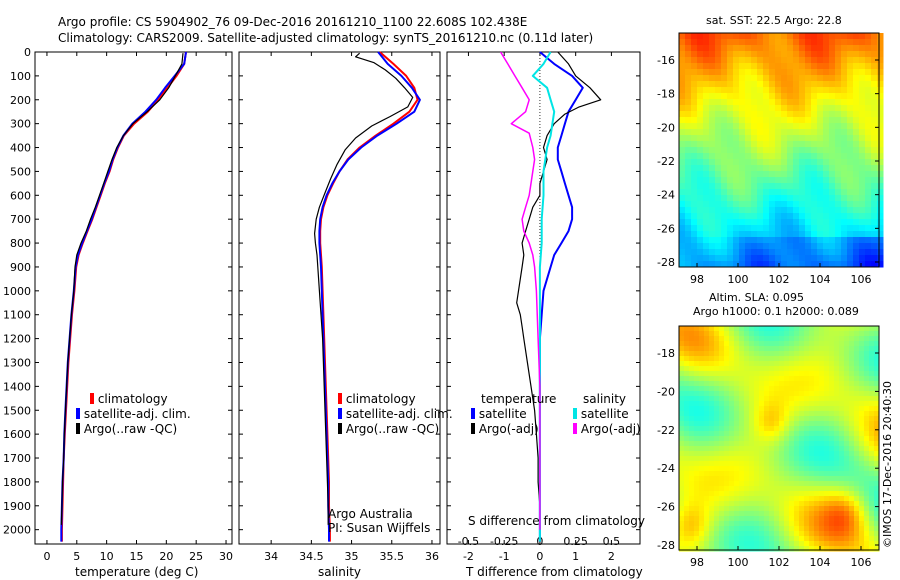 The height and width of the screenshot is (580, 900). Describe the element at coordinates (575, 556) in the screenshot. I see `x-tick-label: 1` at that location.